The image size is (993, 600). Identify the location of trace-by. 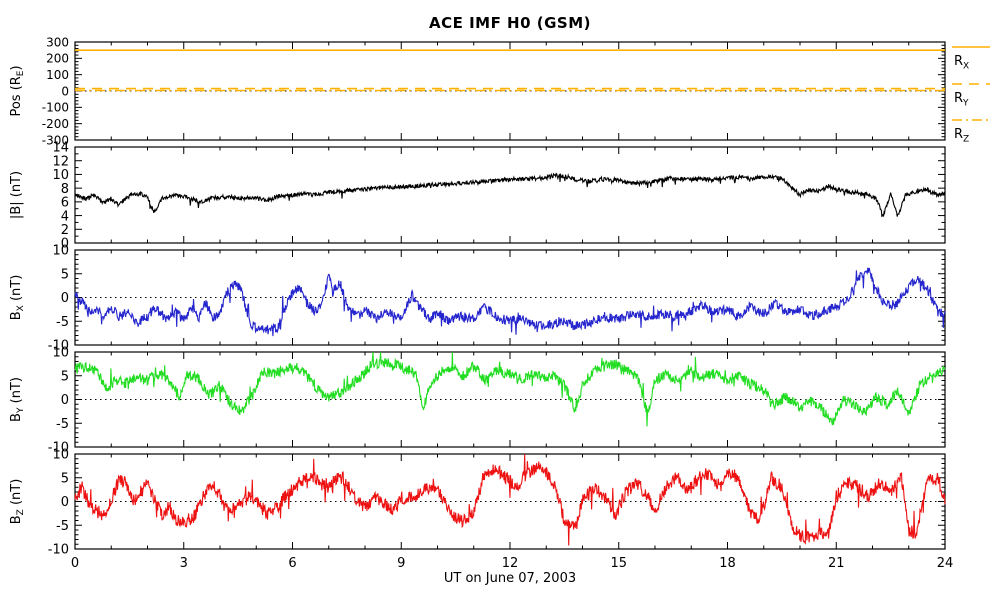
(510, 389).